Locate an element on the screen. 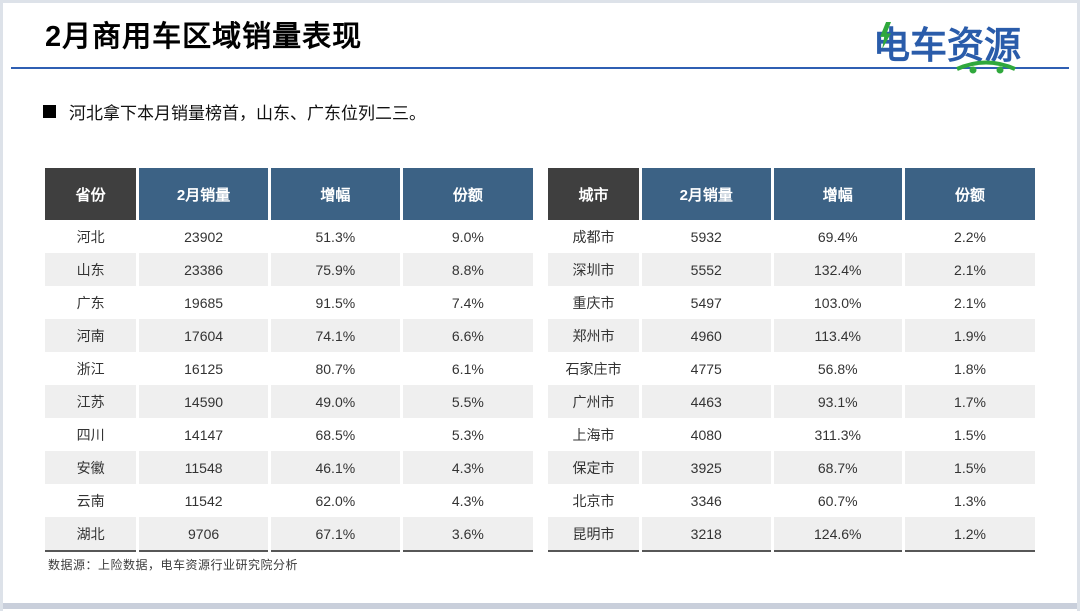 This screenshot has height=611, width=1080. table-cell: 311.3% is located at coordinates (837, 434).